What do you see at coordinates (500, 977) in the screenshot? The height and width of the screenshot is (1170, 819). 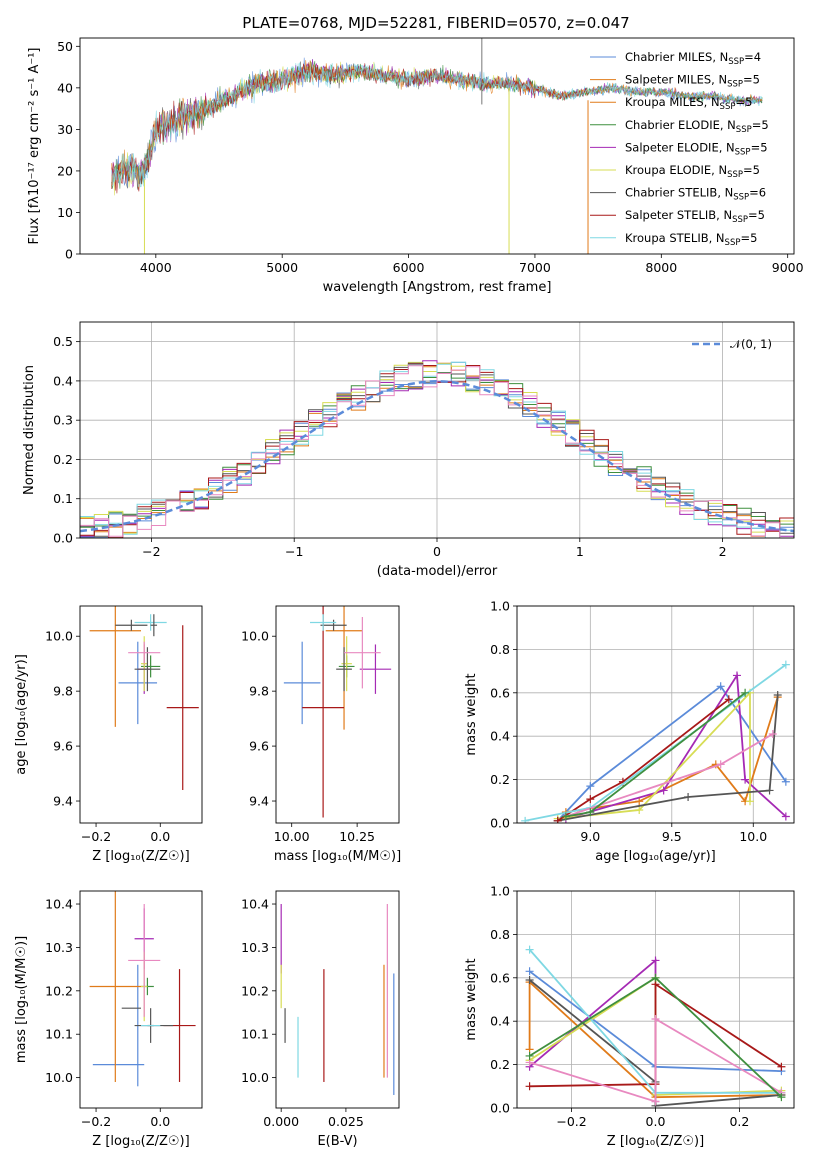 I see `y-tick-label: 0.6` at bounding box center [500, 977].